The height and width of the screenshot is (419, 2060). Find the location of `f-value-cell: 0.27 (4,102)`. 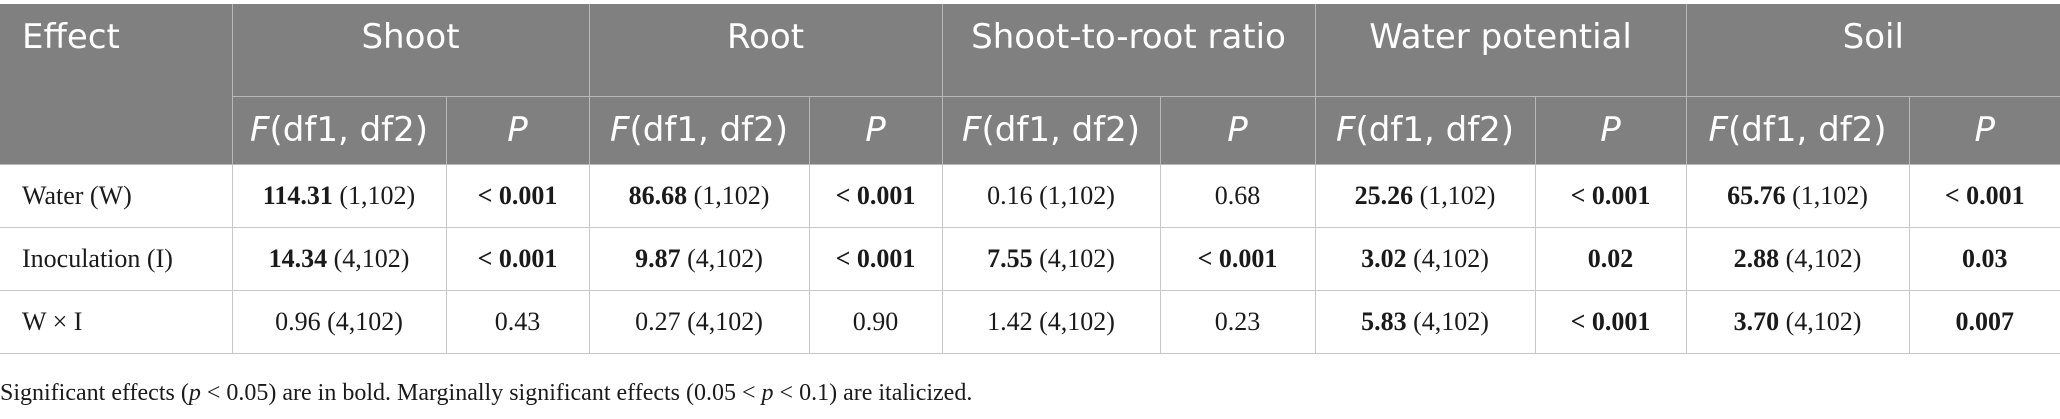

f-value-cell: 0.27 (4,102) is located at coordinates (699, 322).